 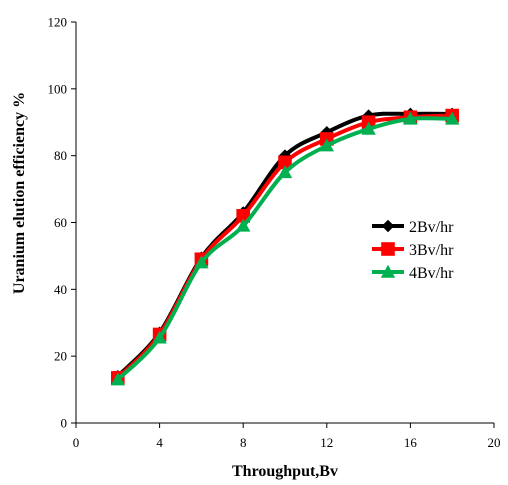 I want to click on y-tick-label: 60, so click(x=60, y=222).